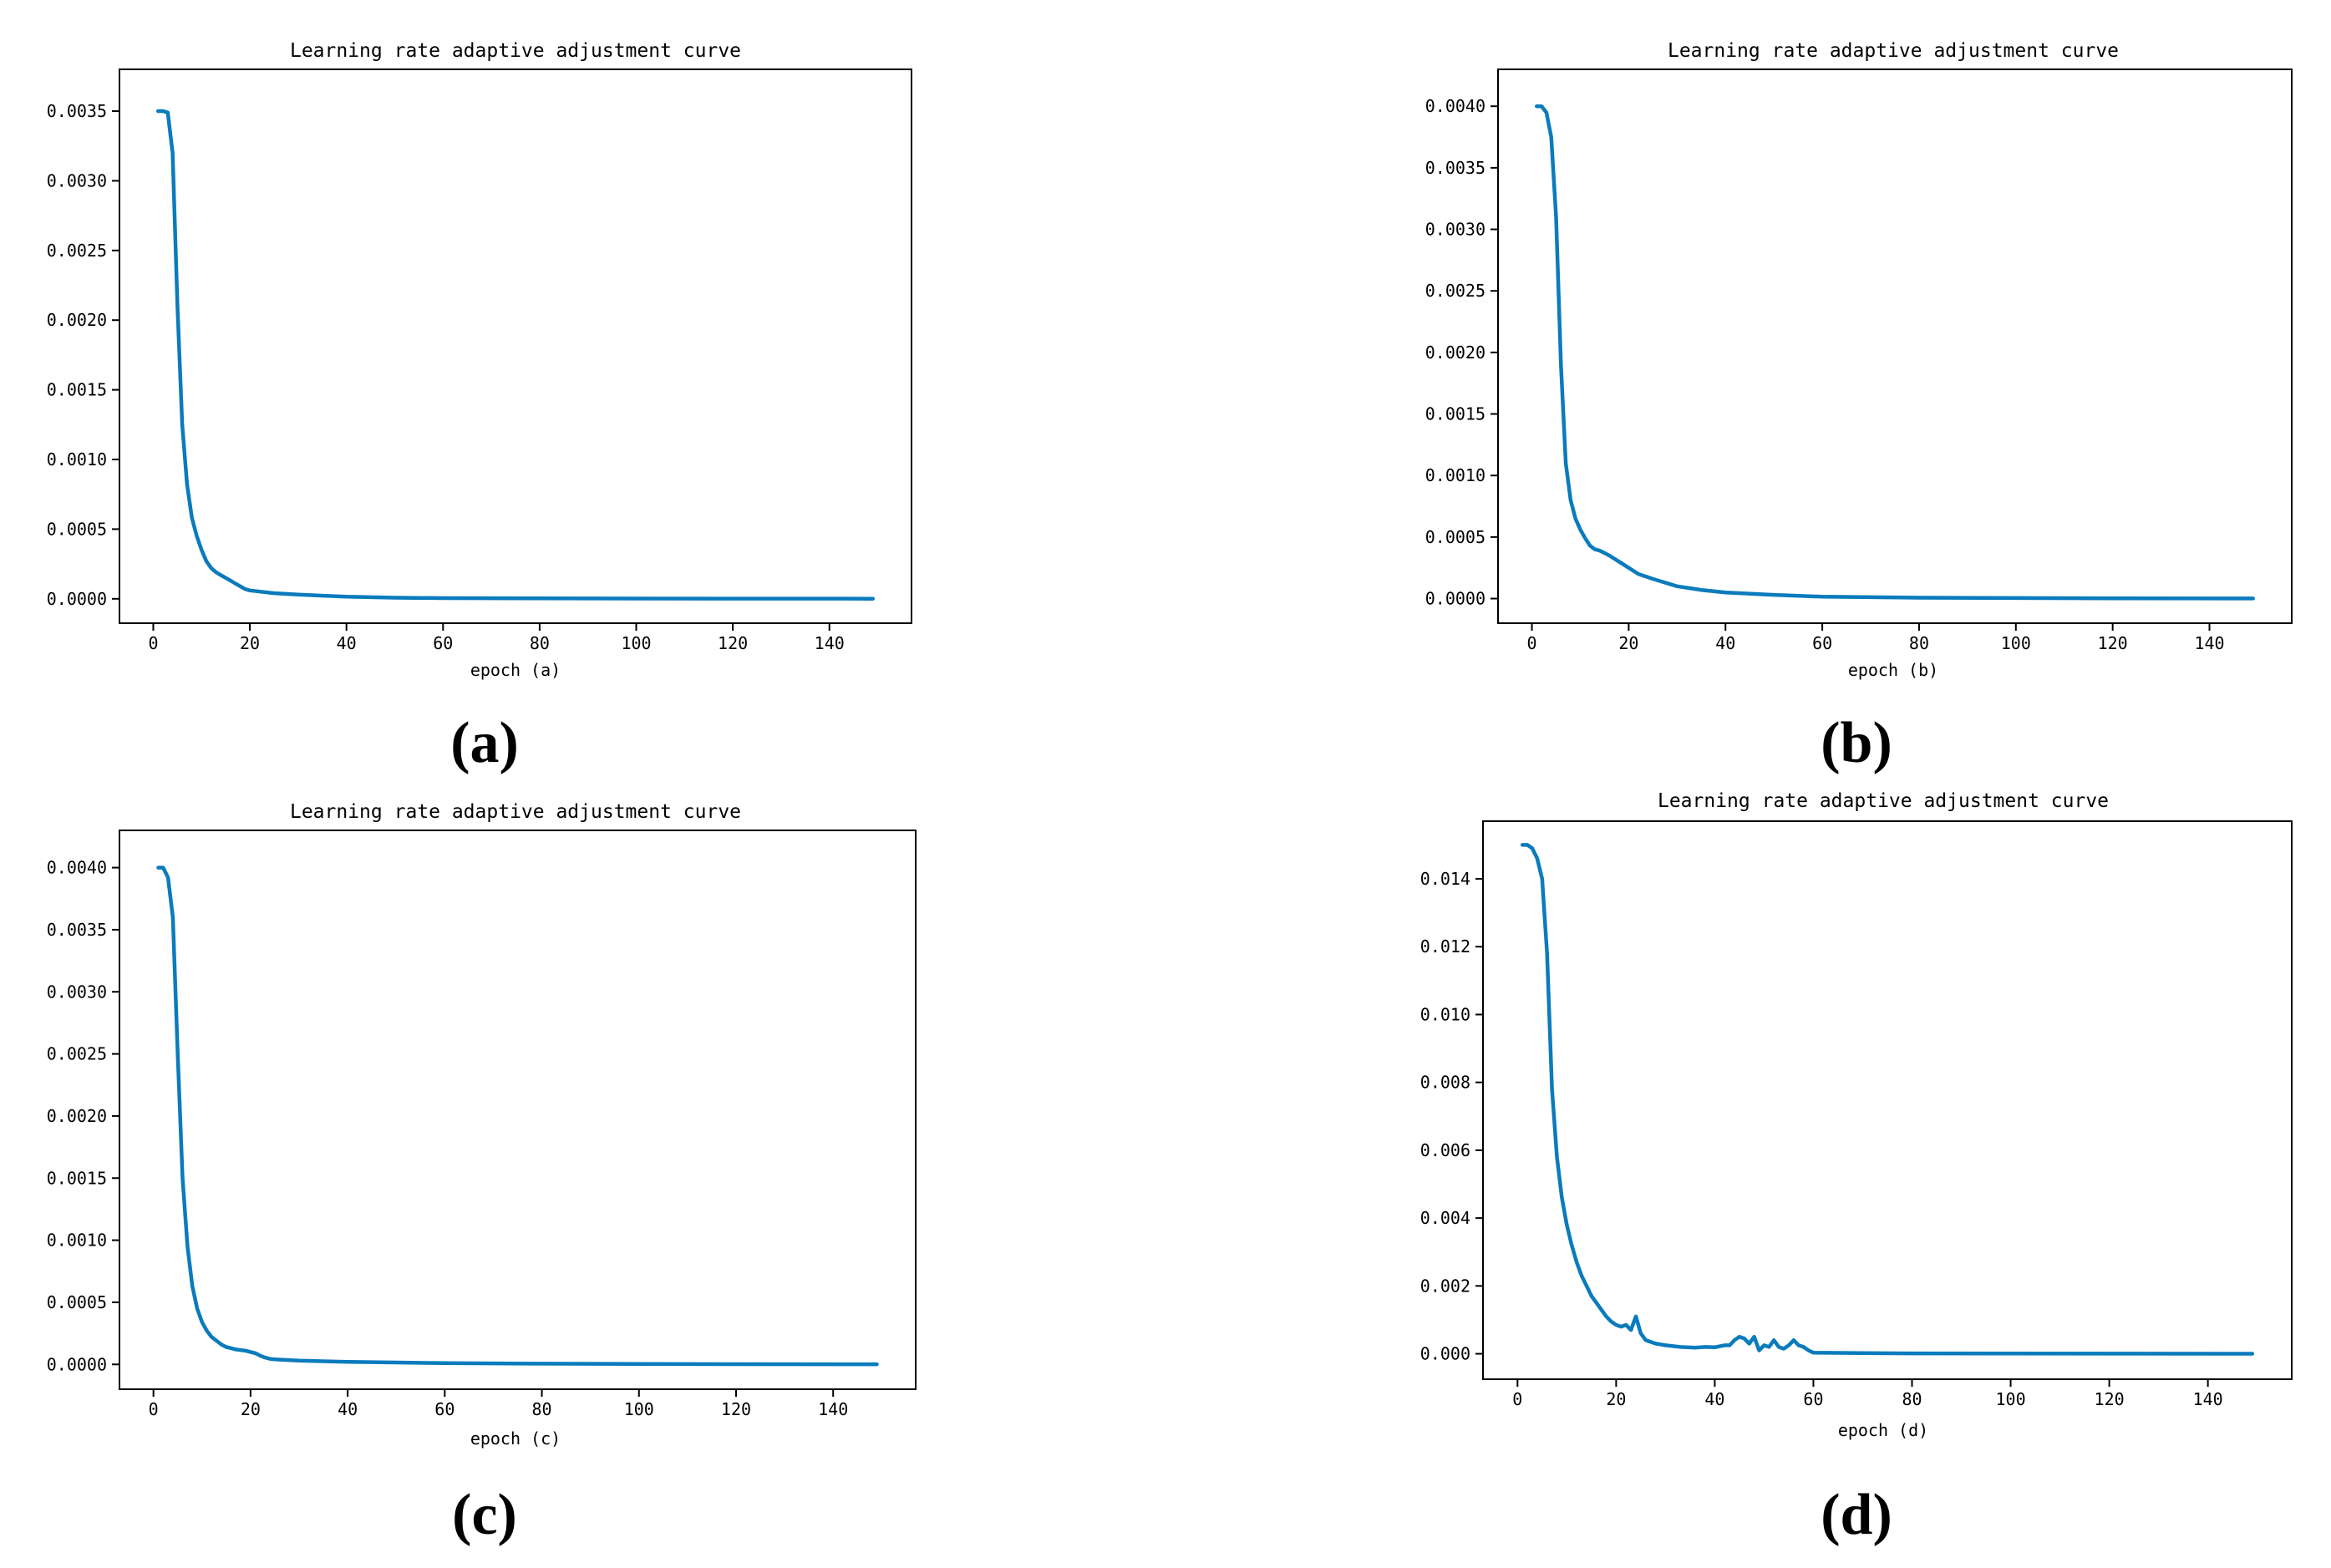 Image resolution: width=2331 pixels, height=1568 pixels. I want to click on y-tick-label: 0.012, so click(1445, 947).